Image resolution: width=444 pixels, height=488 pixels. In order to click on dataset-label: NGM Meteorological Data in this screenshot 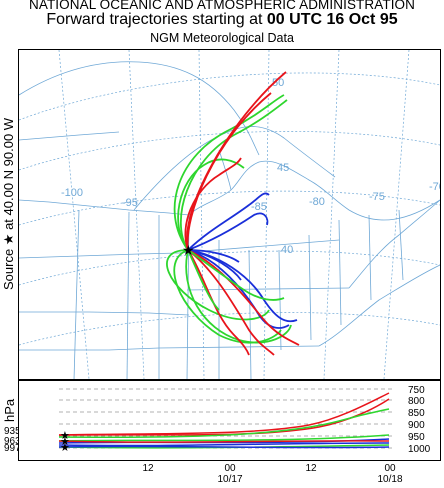, I will do `click(222, 38)`.